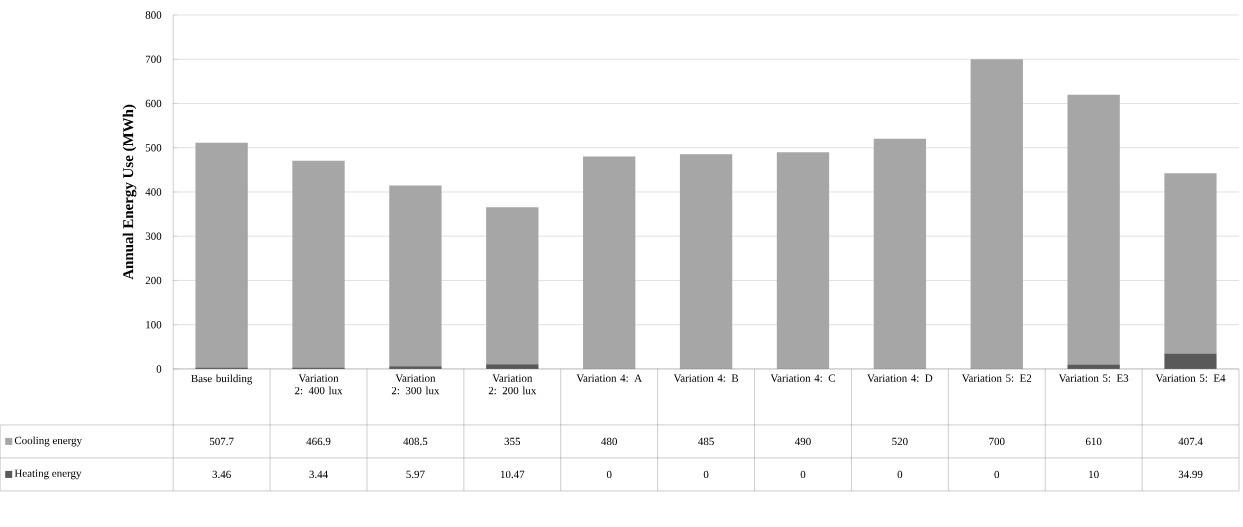 Image resolution: width=1243 pixels, height=527 pixels. Describe the element at coordinates (609, 441) in the screenshot. I see `data-label: 480` at that location.